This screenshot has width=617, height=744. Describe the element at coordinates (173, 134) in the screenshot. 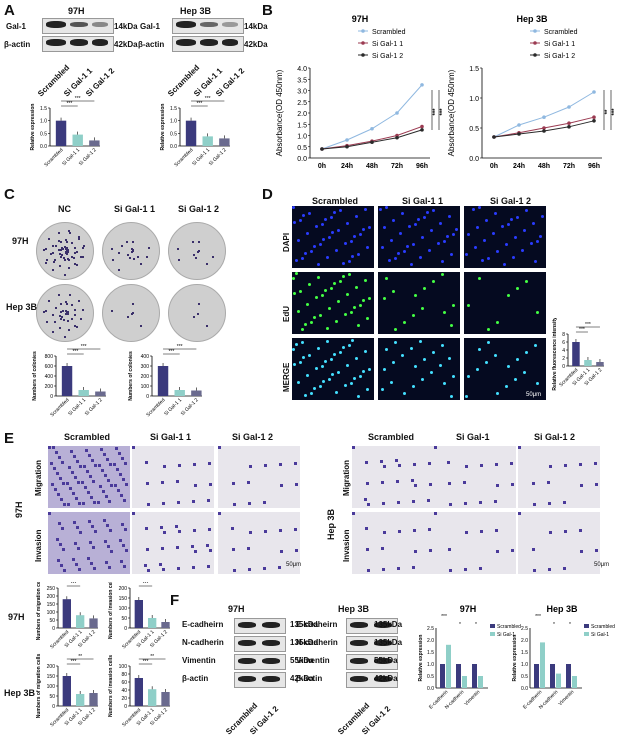

I see `y-tick-label: 0.5` at that location.